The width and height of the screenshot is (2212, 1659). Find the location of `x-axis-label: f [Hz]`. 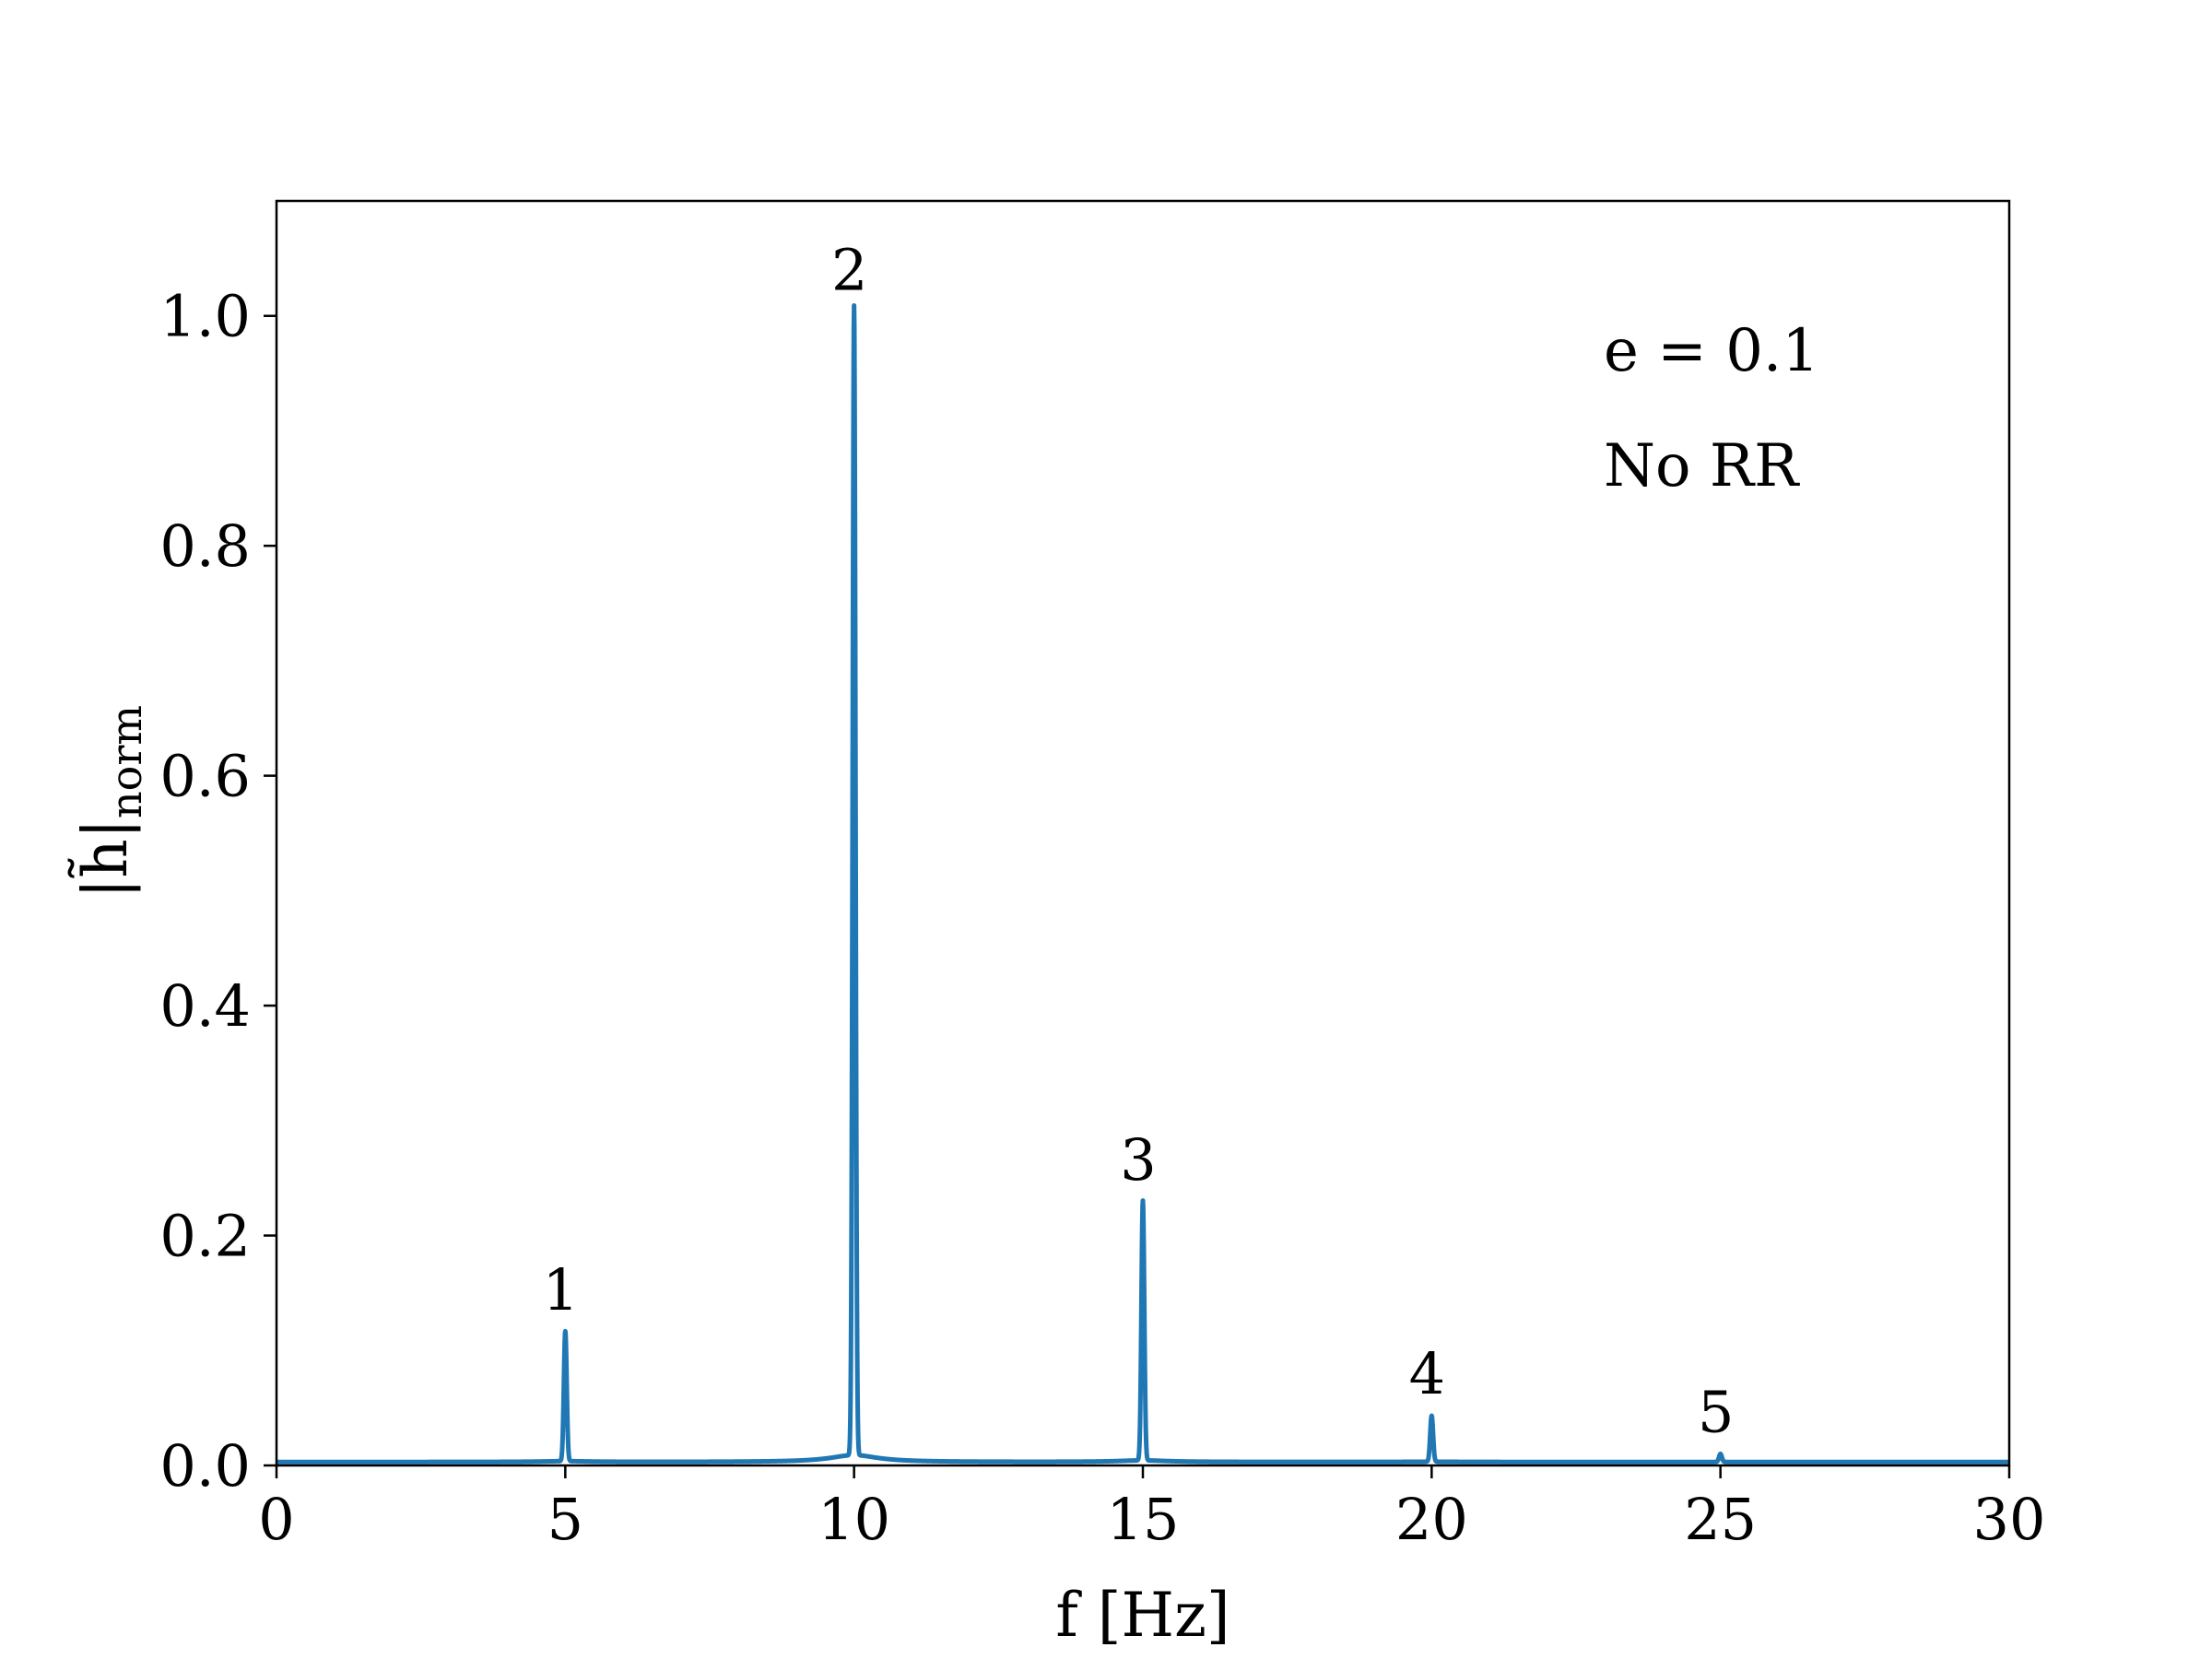

x-axis-label: f [Hz] is located at coordinates (1142, 1615).